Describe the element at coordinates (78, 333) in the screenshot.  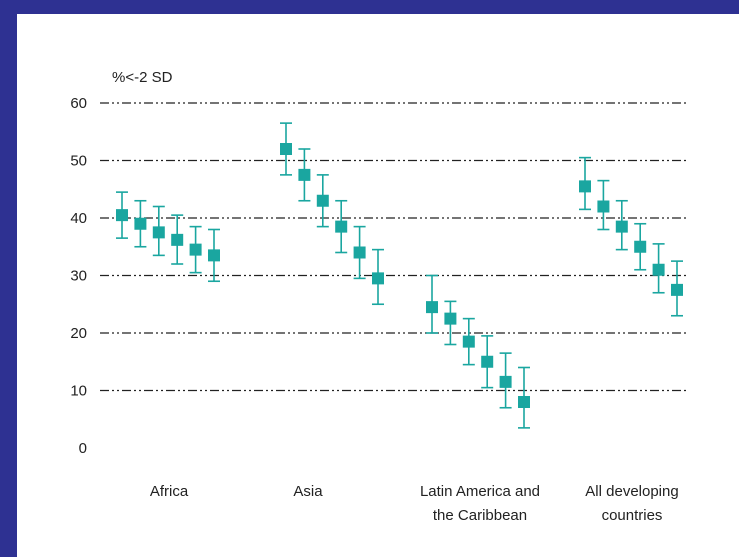
I see `y-tick-label-20: 20` at that location.